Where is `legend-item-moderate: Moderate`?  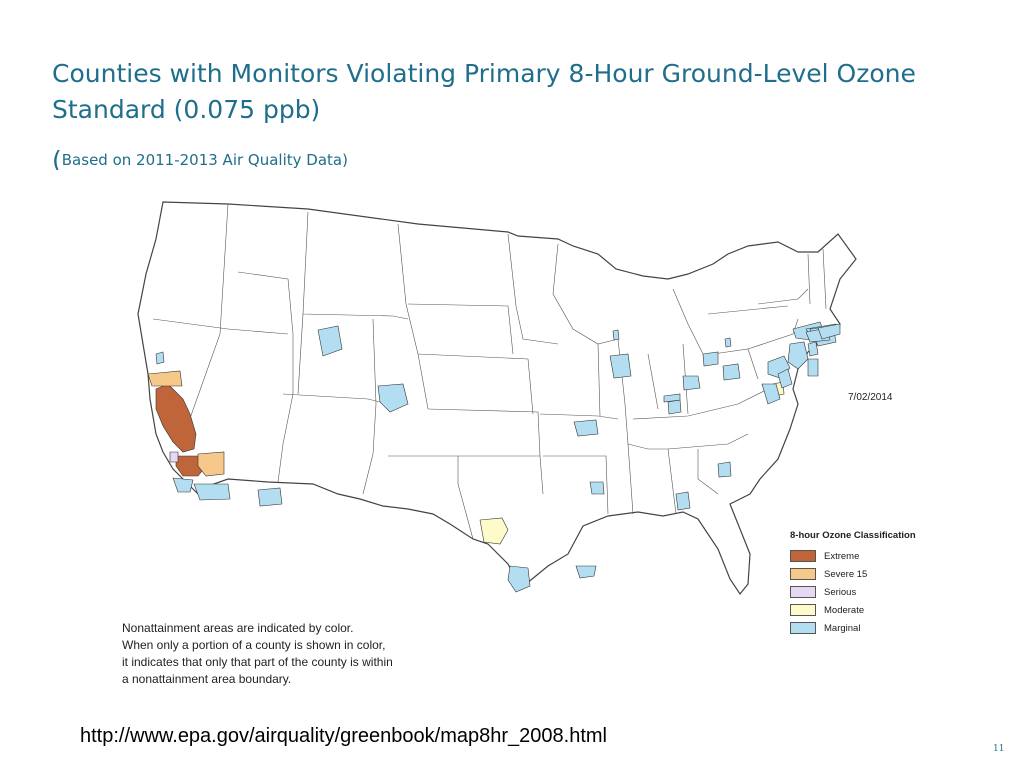 legend-item-moderate: Moderate is located at coordinates (853, 610).